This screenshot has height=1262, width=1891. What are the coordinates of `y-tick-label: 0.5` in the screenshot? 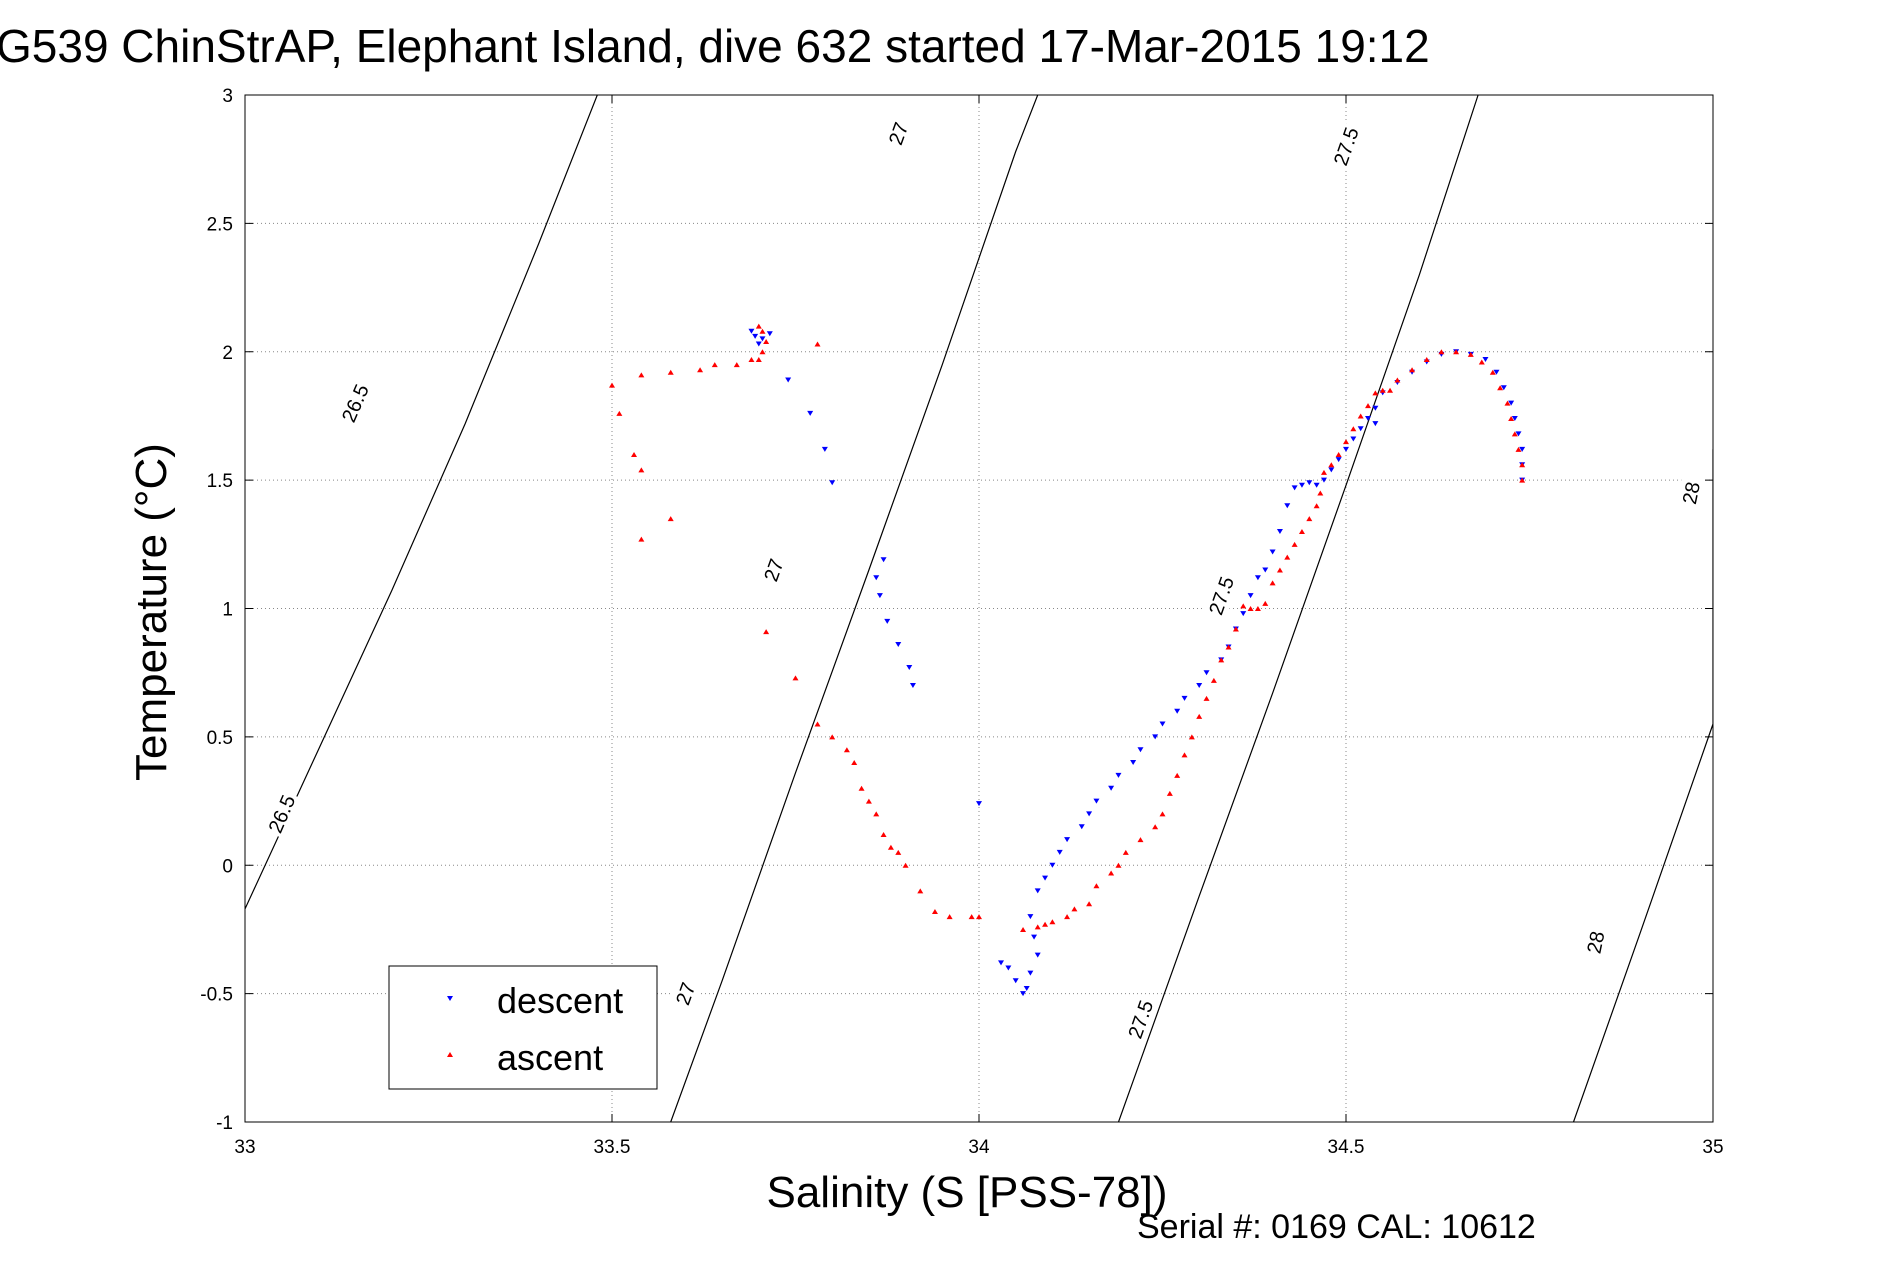 It's located at (220, 738).